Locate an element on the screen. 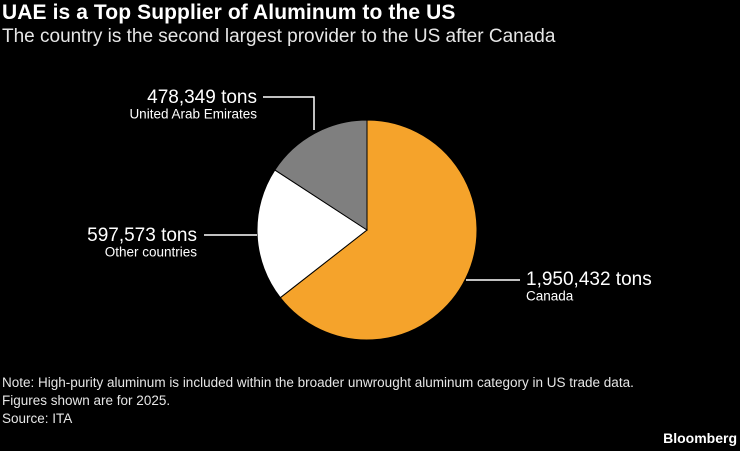  category-label-other-countries: Other countries is located at coordinates (151, 252).